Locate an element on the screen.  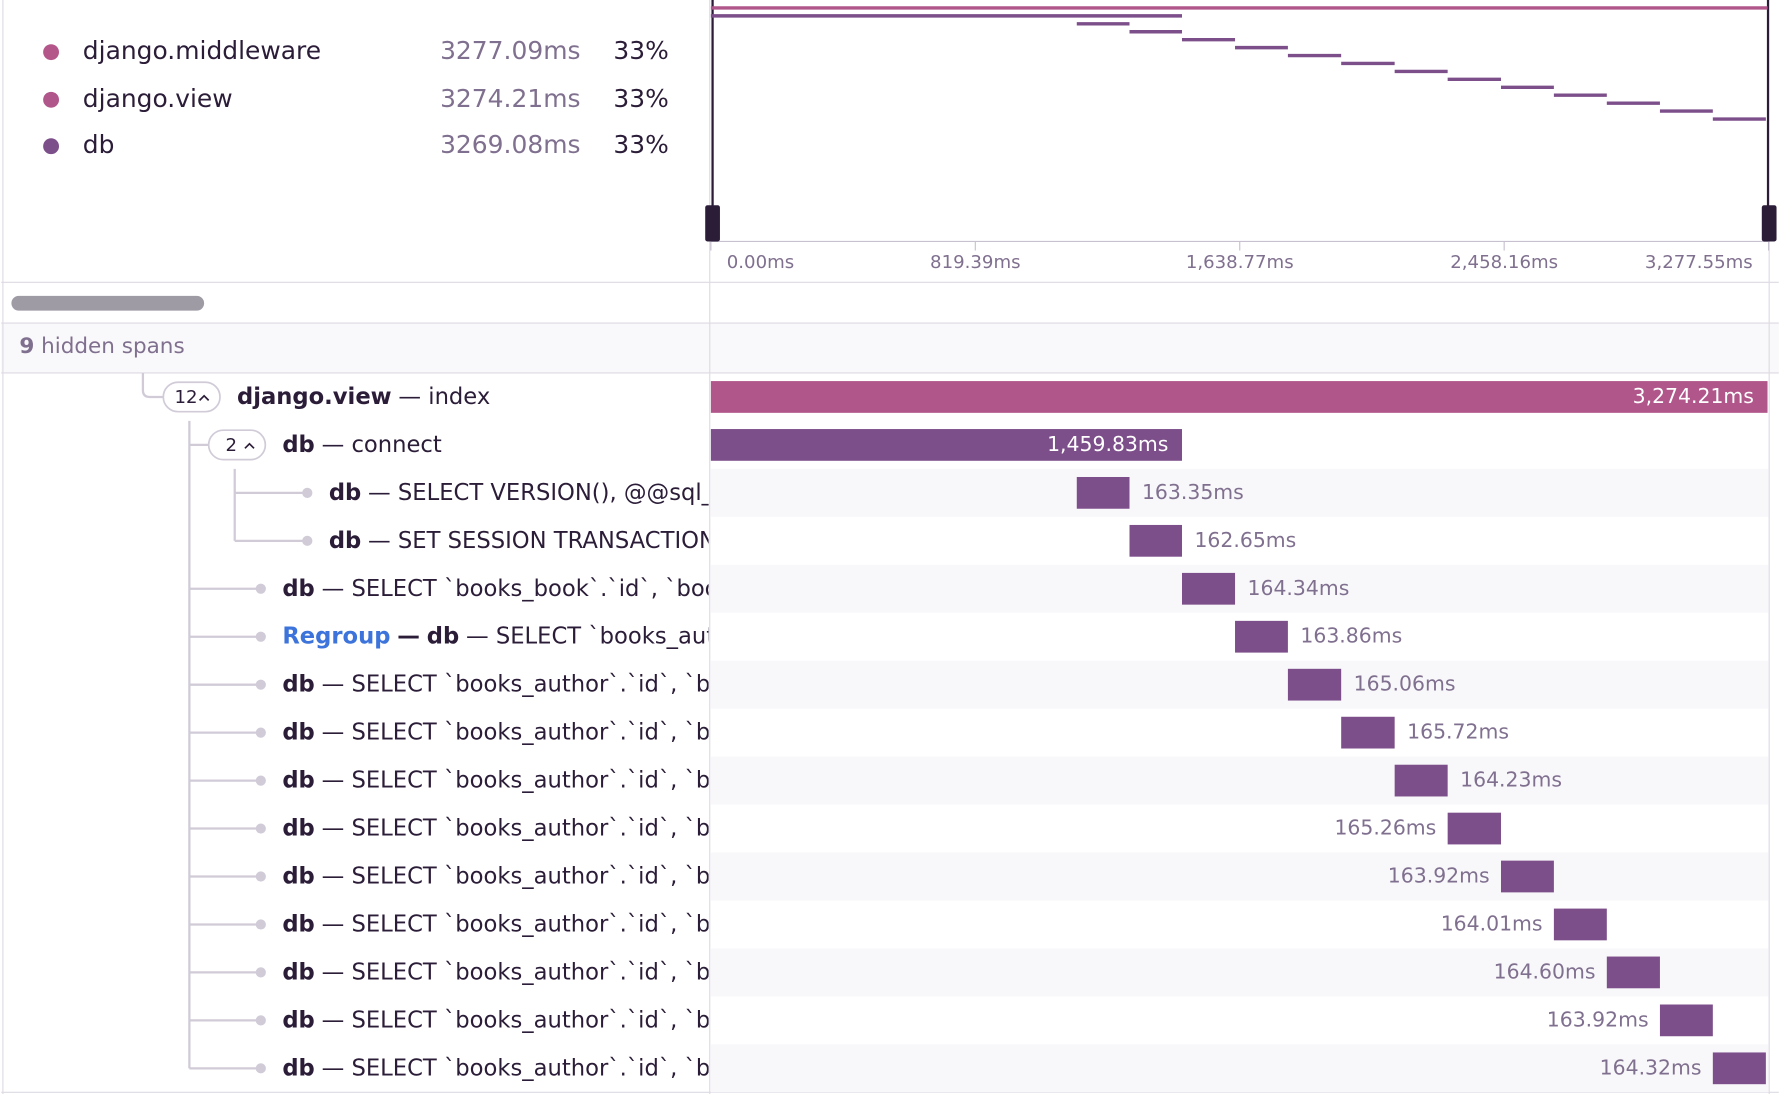
hidden-spans: 9 hidden spans is located at coordinates (101, 346).